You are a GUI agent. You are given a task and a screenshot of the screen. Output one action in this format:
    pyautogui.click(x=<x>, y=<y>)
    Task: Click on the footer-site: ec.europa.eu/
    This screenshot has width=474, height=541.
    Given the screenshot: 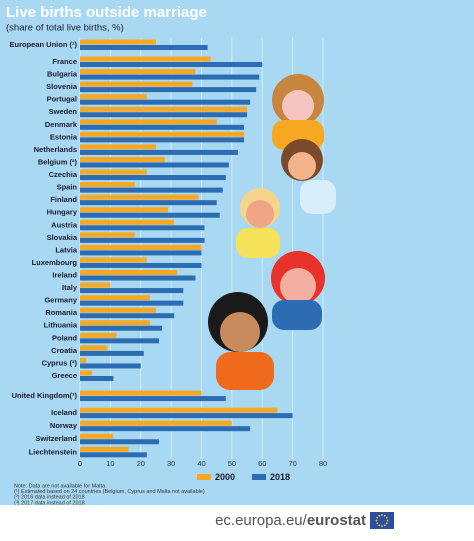 What is the action you would take?
    pyautogui.click(x=261, y=520)
    